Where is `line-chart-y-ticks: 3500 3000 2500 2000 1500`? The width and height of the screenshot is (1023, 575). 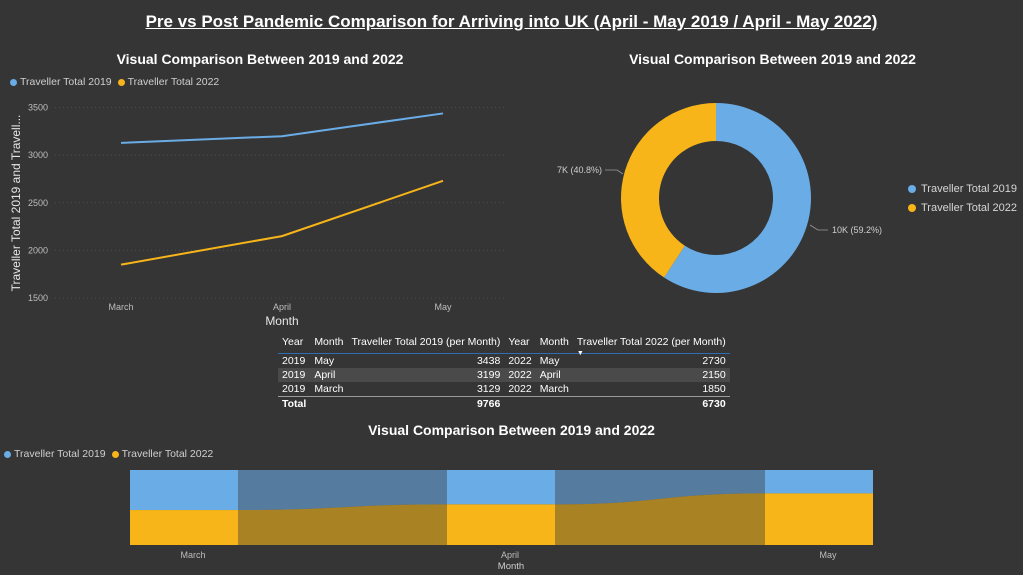 line-chart-y-ticks: 3500 3000 2500 2000 1500 is located at coordinates (38, 203).